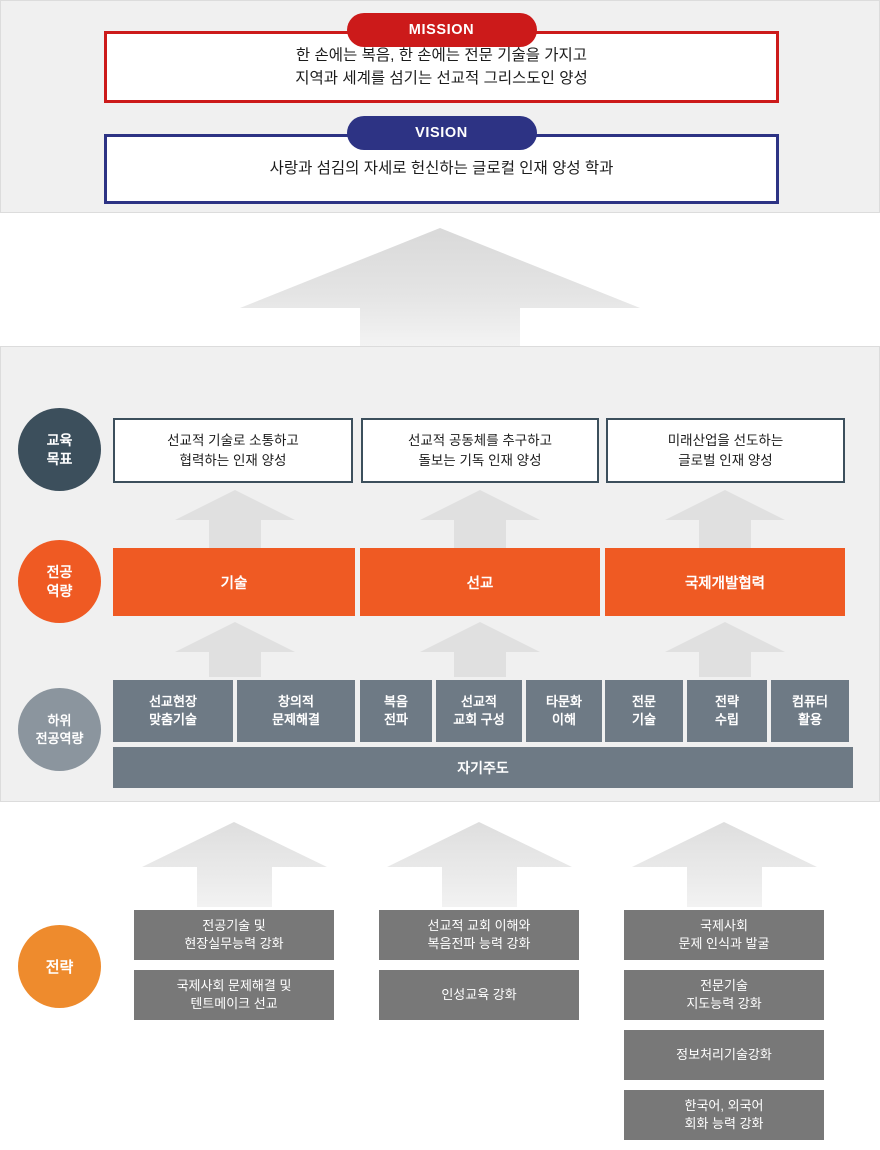 This screenshot has height=1150, width=880. I want to click on education-goal-item: 미래산업을 선도하는 글로벌 인재 양성, so click(725, 450).